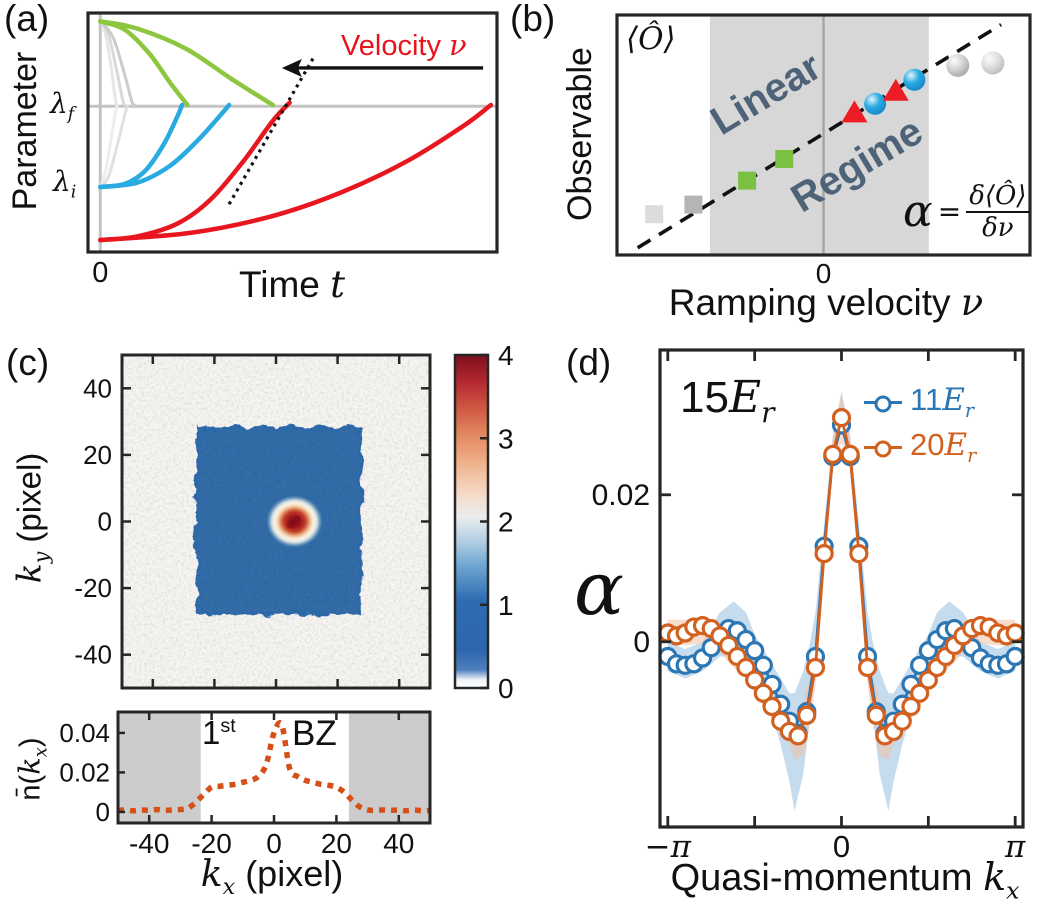  What do you see at coordinates (506, 355) in the screenshot?
I see `svg-text: 4` at bounding box center [506, 355].